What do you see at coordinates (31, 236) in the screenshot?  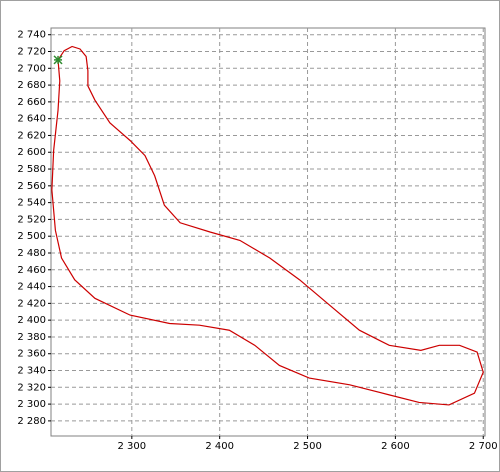 I see `y-tick-label: 2 500` at bounding box center [31, 236].